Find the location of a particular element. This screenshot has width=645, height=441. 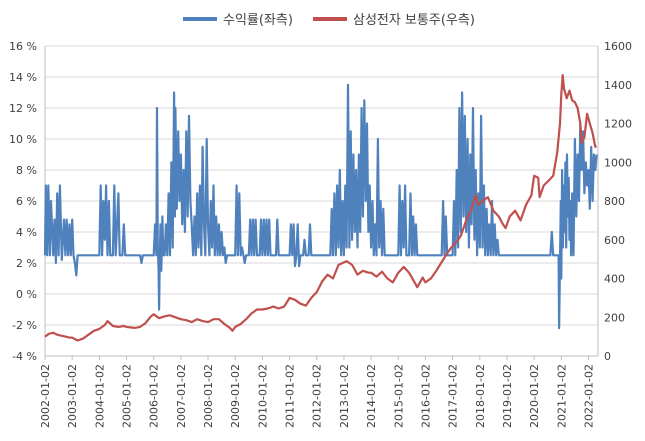

y-right-tick-label: 600 is located at coordinates (614, 240).